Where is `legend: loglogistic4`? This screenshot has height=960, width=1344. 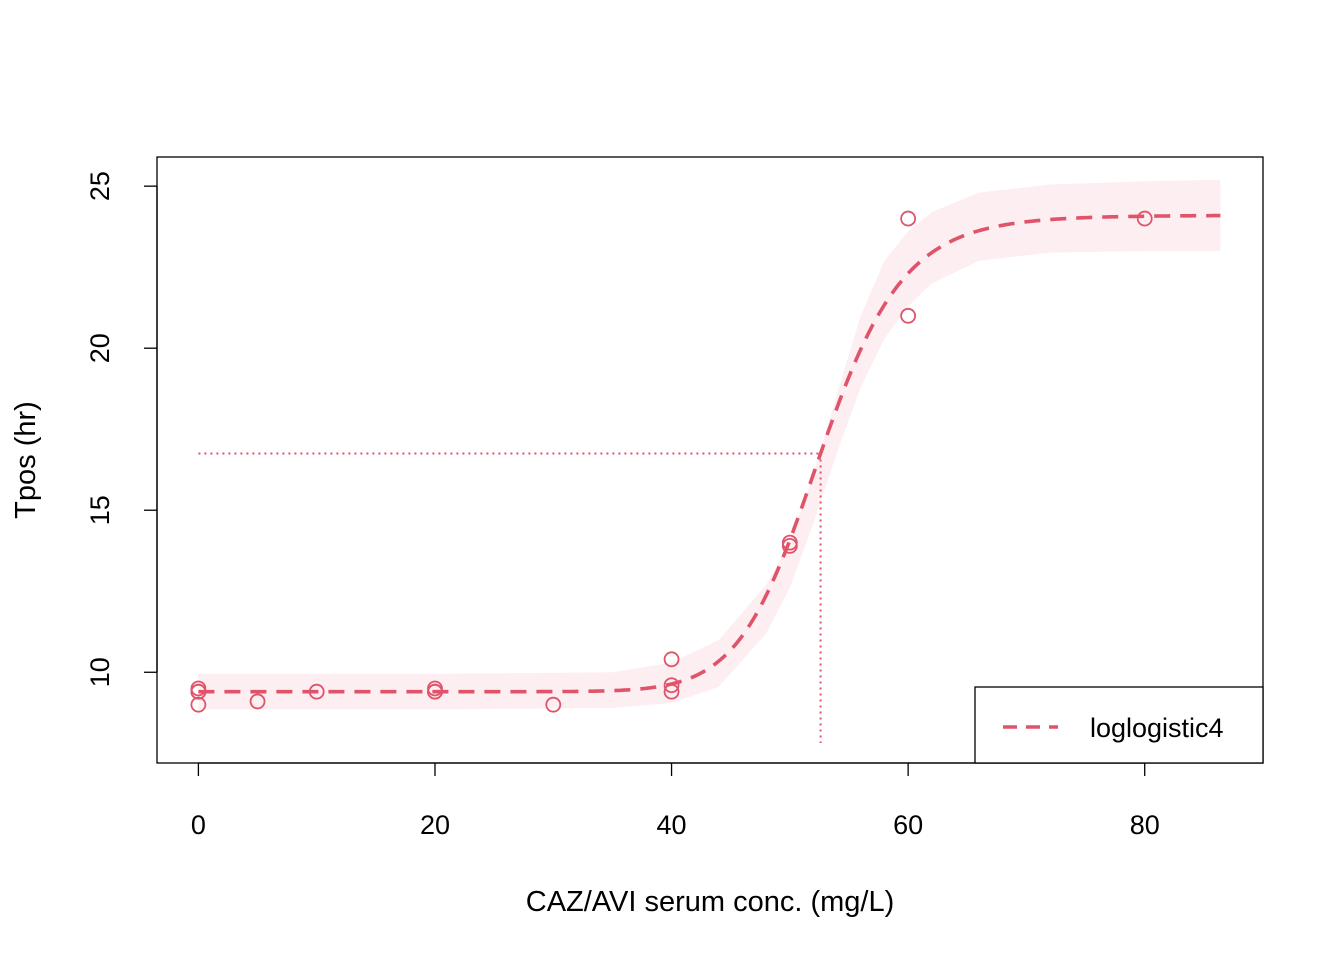 legend: loglogistic4 is located at coordinates (1119, 725).